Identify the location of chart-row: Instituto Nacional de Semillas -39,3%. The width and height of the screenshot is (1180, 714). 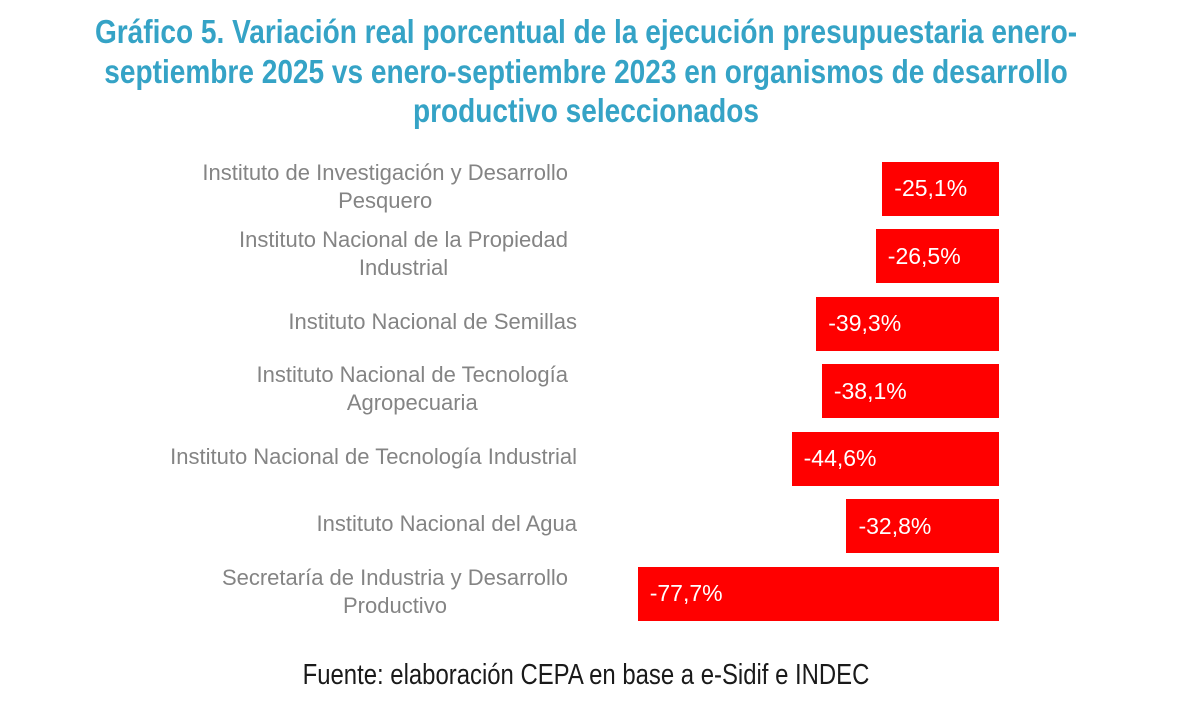
(590, 323).